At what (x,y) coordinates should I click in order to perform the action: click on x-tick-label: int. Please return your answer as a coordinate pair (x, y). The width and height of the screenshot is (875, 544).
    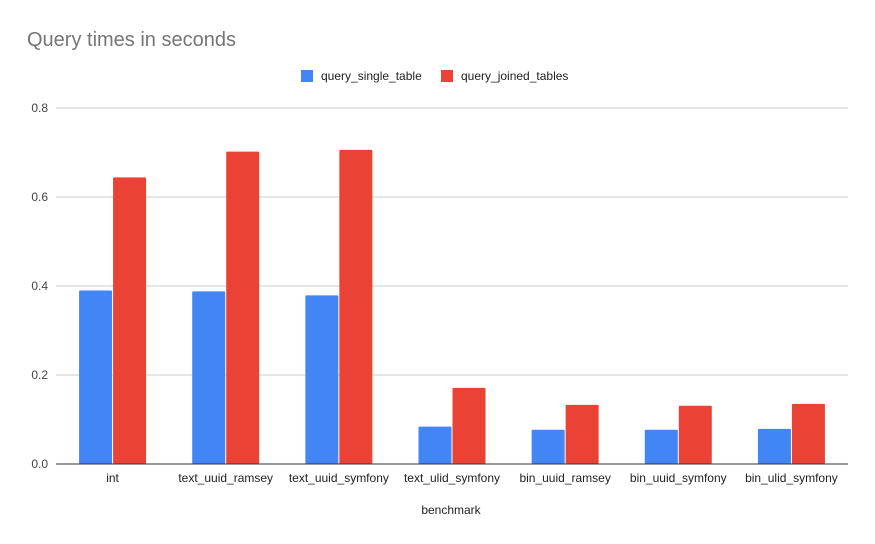
    Looking at the image, I should click on (112, 478).